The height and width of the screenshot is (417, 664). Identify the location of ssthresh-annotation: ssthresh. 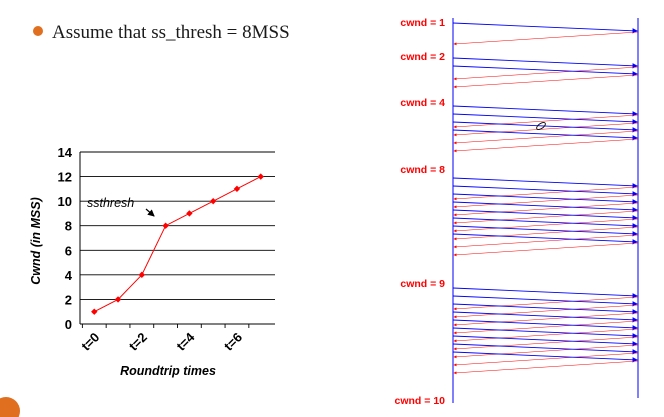
(110, 203).